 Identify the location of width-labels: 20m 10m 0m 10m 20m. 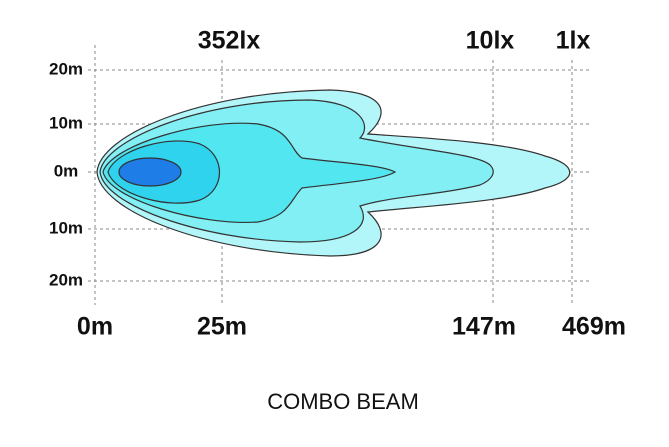
(66, 174).